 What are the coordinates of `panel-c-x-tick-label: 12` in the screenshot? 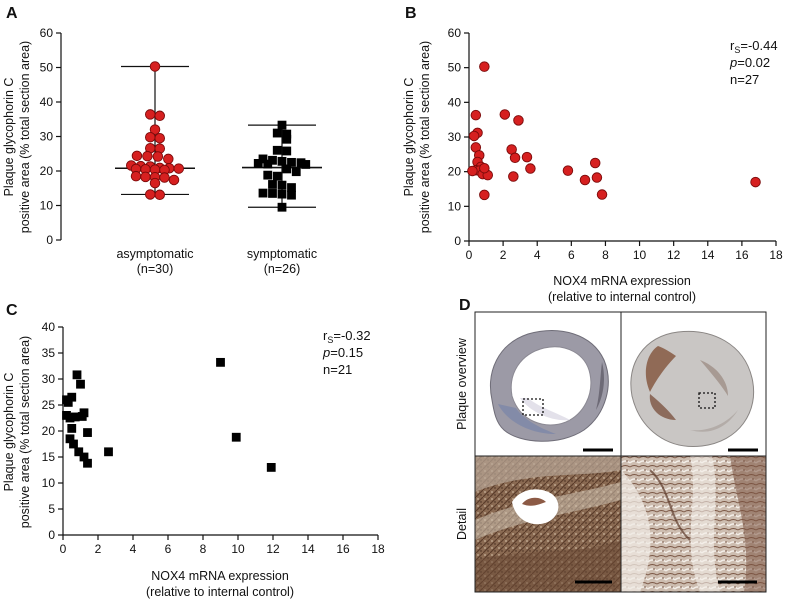 It's located at (273, 549).